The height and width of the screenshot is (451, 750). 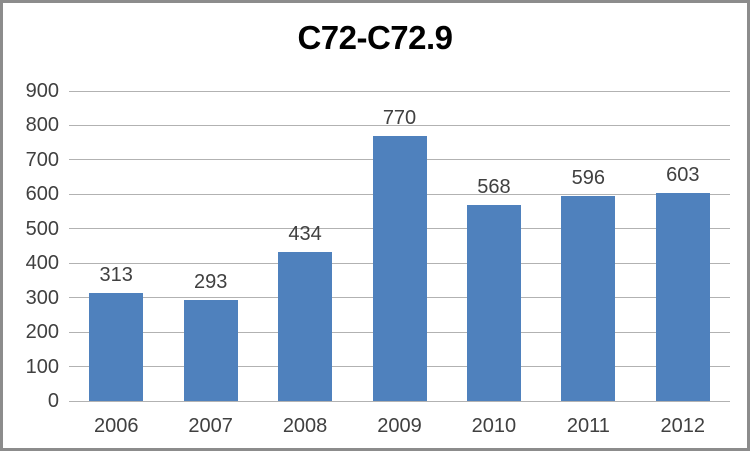 I want to click on y-tick-label: 700, so click(x=42, y=159).